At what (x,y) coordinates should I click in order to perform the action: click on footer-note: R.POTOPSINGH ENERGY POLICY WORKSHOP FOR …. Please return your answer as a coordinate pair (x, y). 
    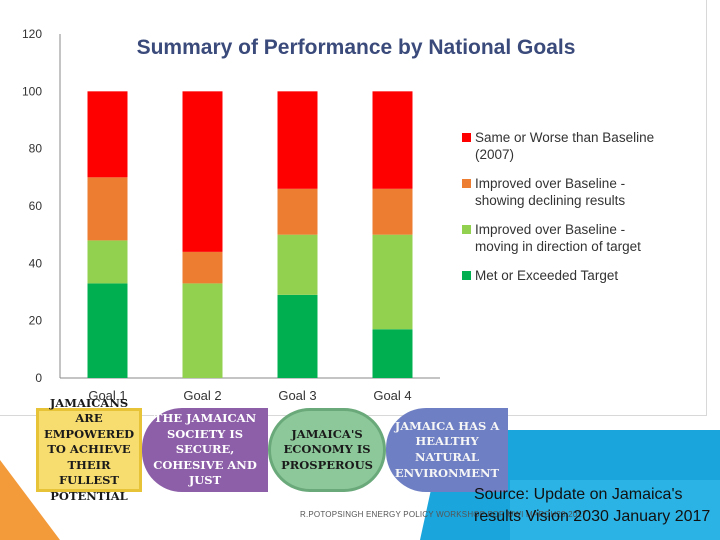
    Looking at the image, I should click on (443, 514).